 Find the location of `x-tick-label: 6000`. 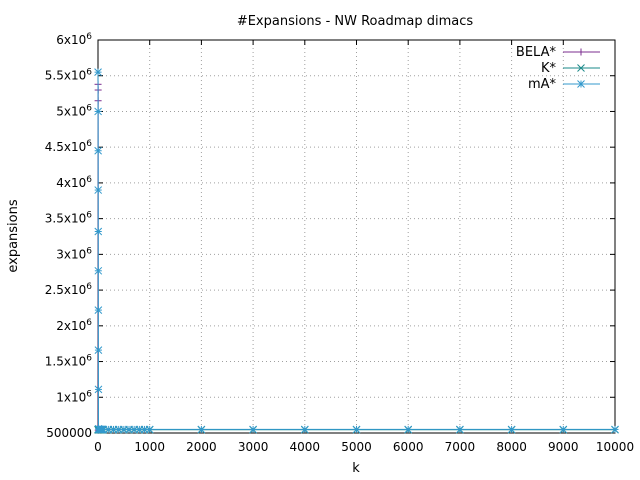

x-tick-label: 6000 is located at coordinates (408, 447).